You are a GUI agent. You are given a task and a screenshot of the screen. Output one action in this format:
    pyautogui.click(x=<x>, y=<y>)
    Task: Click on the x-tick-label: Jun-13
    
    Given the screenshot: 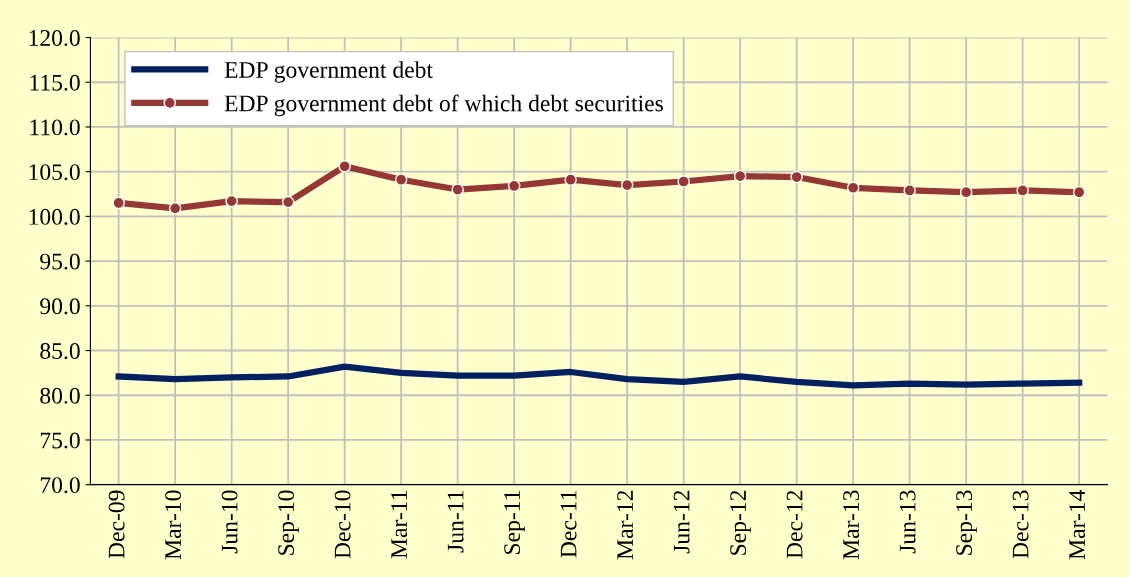 What is the action you would take?
    pyautogui.click(x=907, y=522)
    